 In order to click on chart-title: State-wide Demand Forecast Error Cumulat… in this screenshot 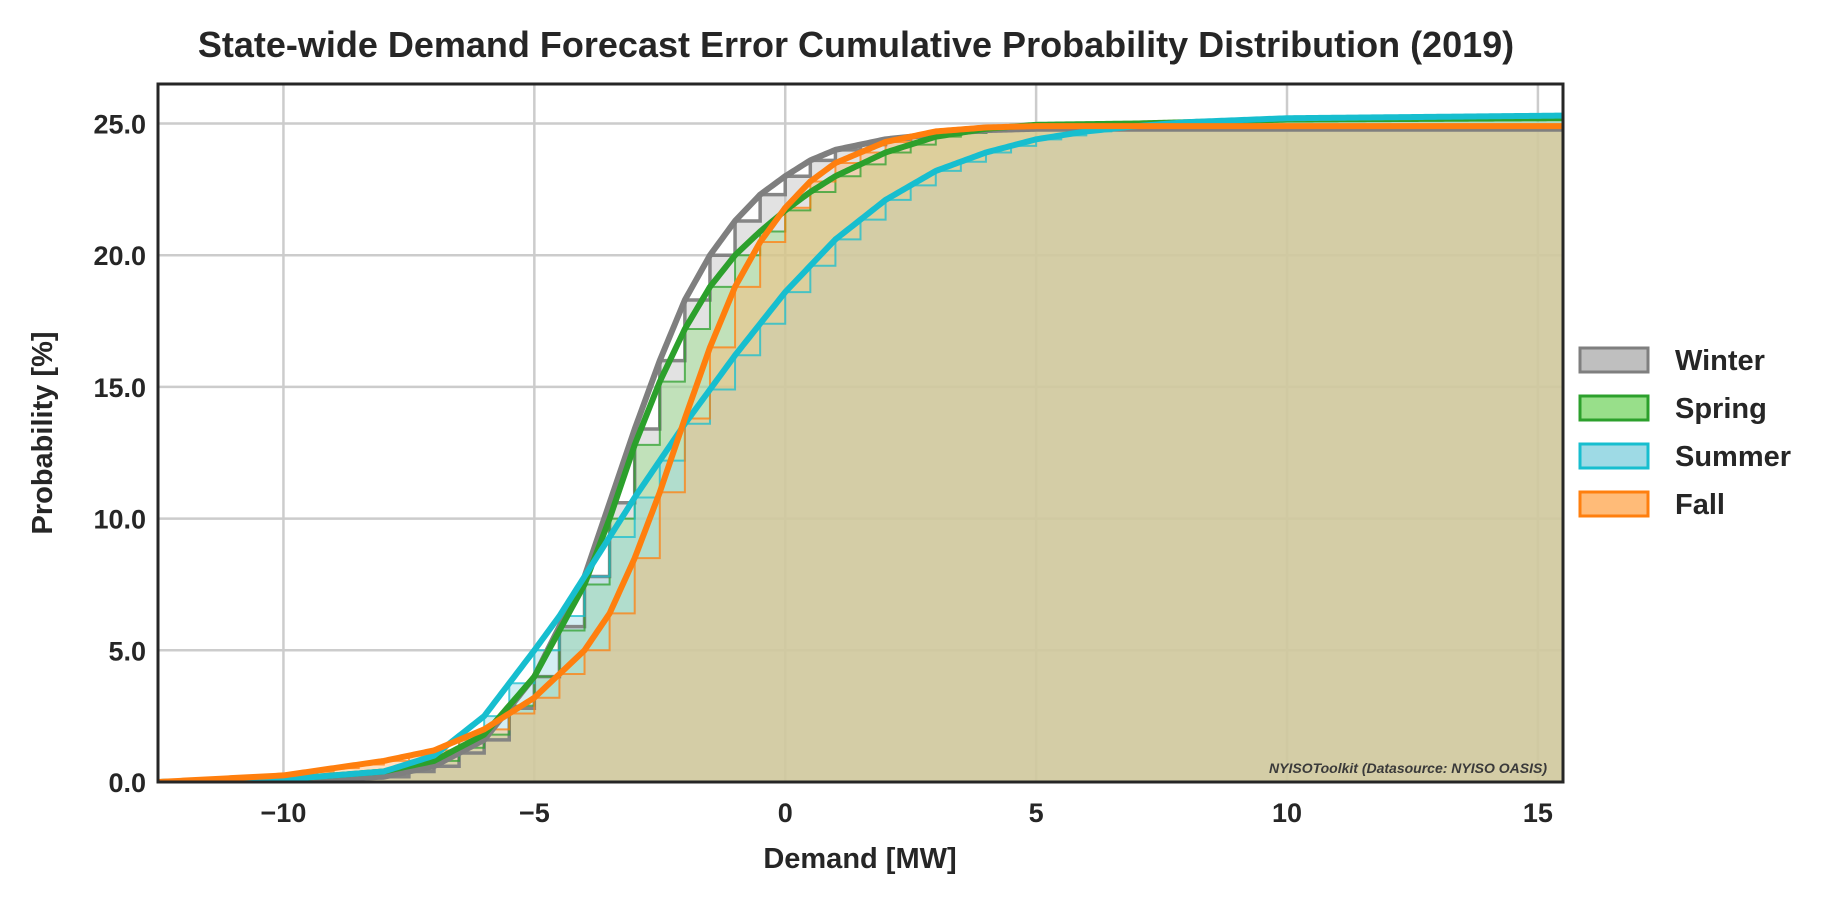, I will do `click(856, 44)`.